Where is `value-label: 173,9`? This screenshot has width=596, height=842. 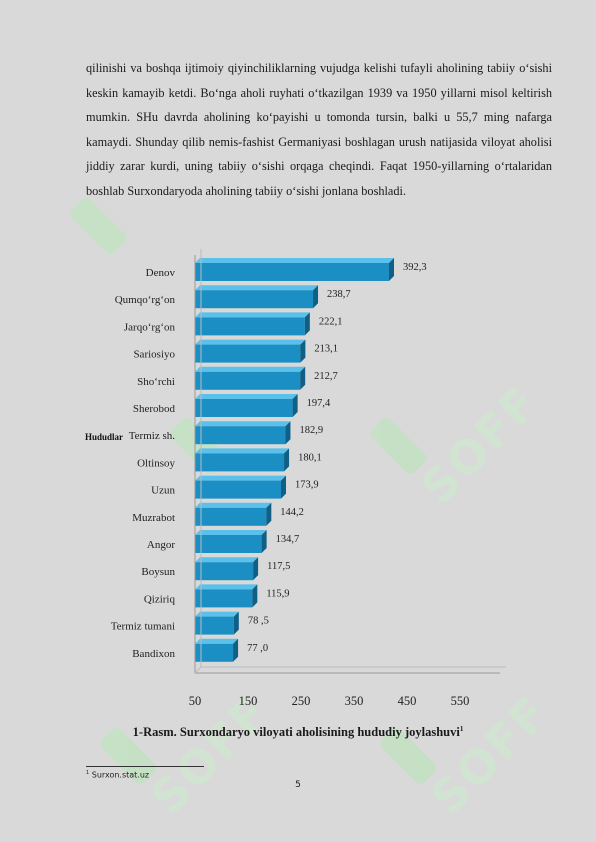 value-label: 173,9 is located at coordinates (307, 485).